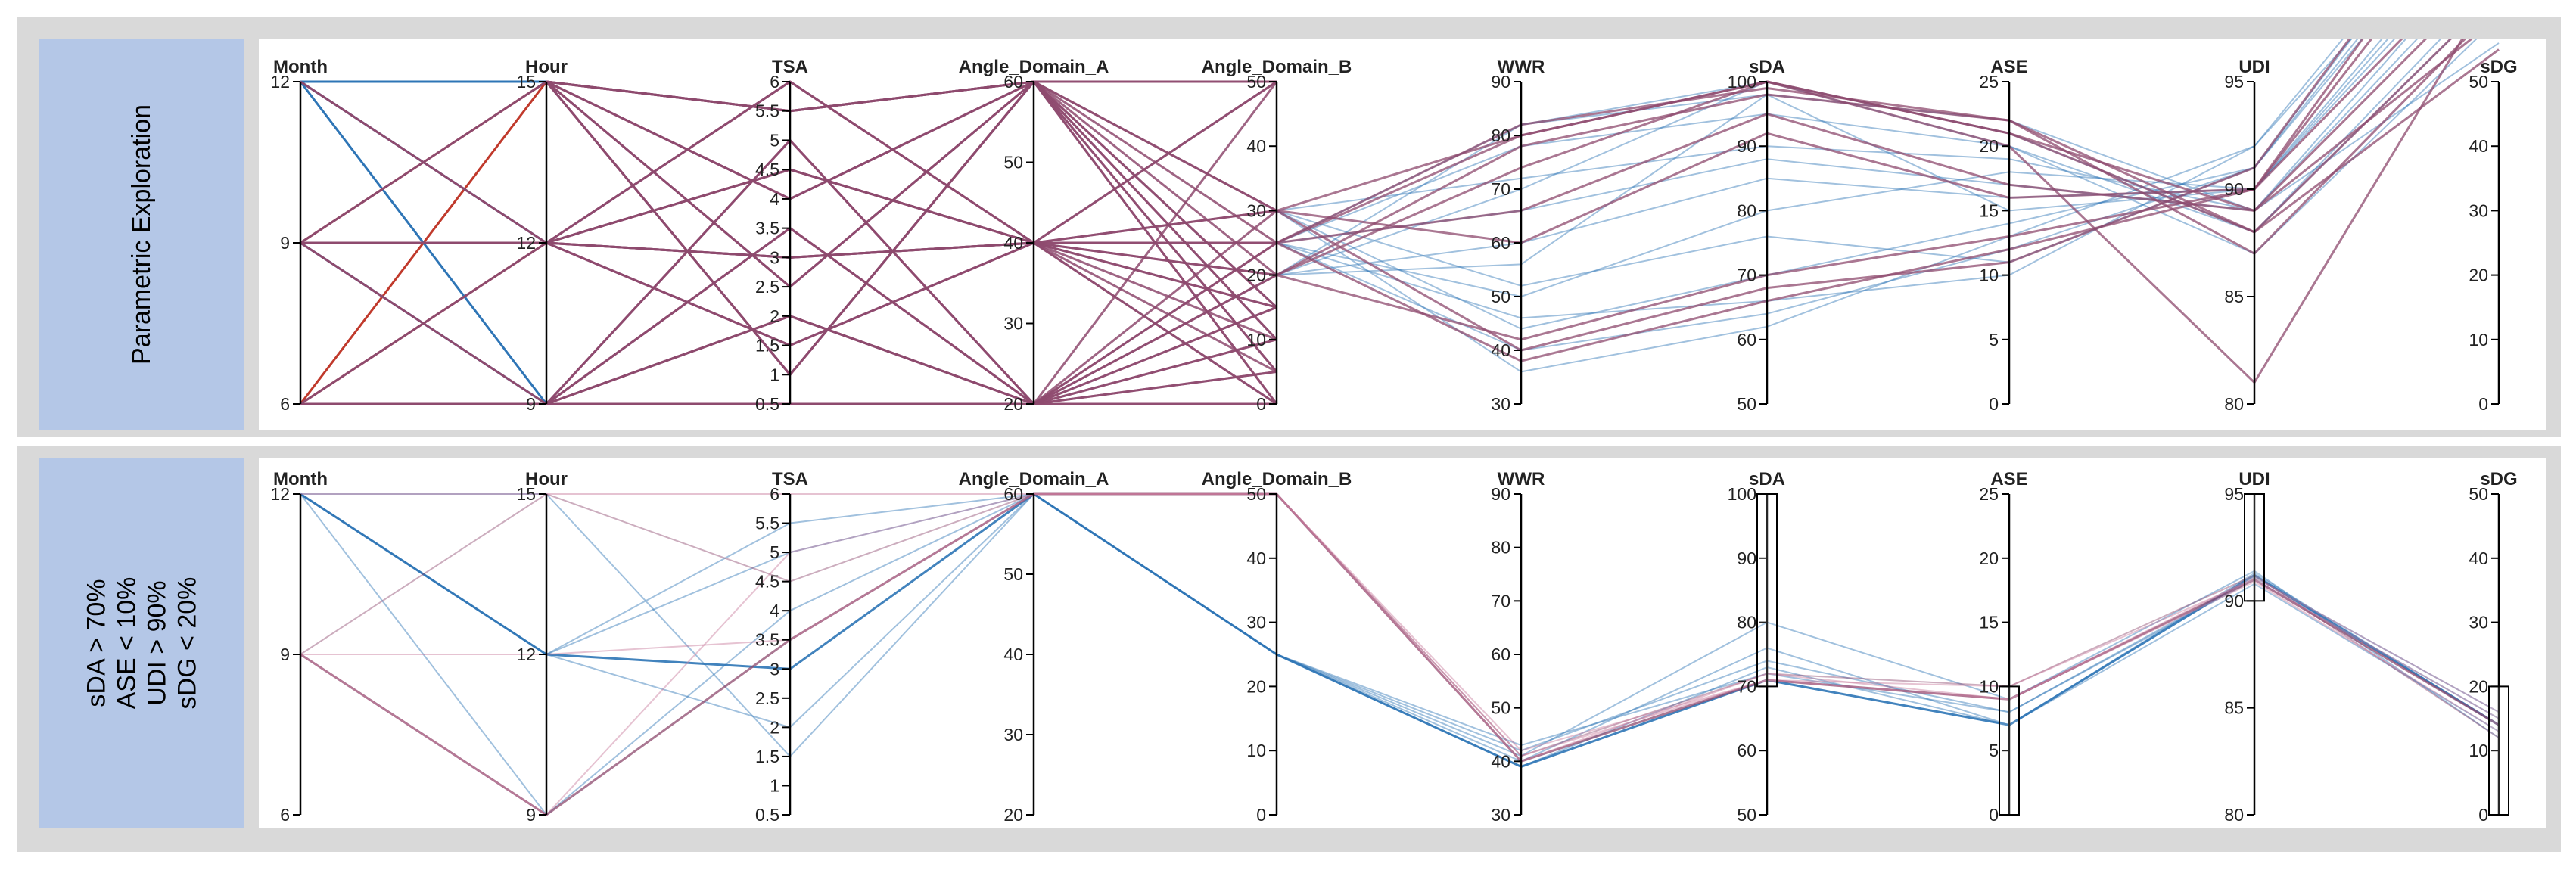  I want to click on panel-1-axis-title: WWR, so click(1521, 67).